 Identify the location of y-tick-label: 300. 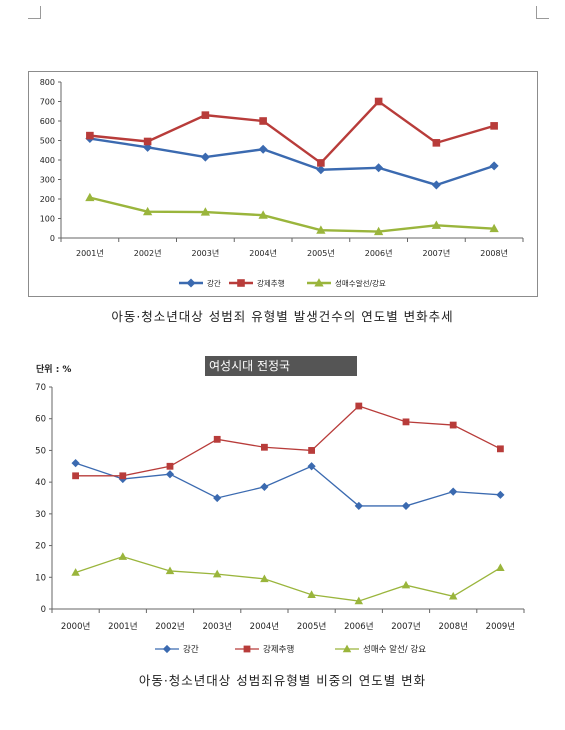
(47, 180).